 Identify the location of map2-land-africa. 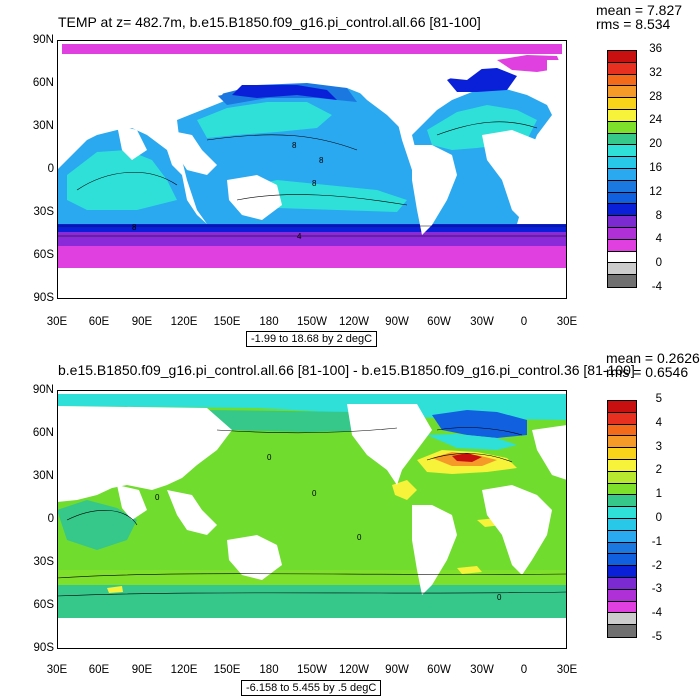
(517, 530).